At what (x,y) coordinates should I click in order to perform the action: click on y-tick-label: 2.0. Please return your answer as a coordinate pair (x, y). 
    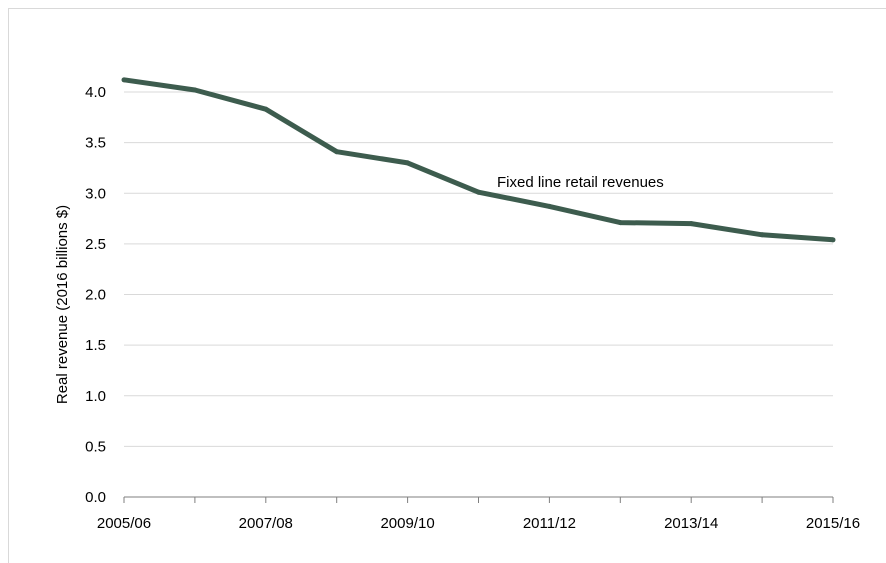
    Looking at the image, I should click on (95, 295).